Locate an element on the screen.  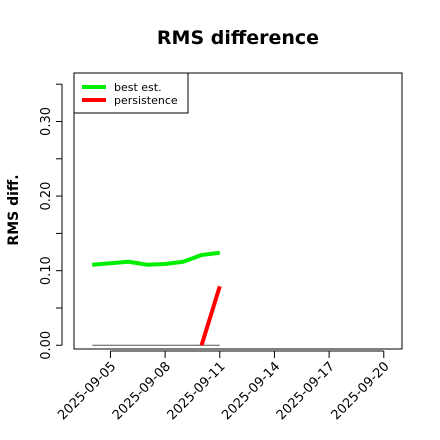
legend-label: best est. is located at coordinates (138, 87).